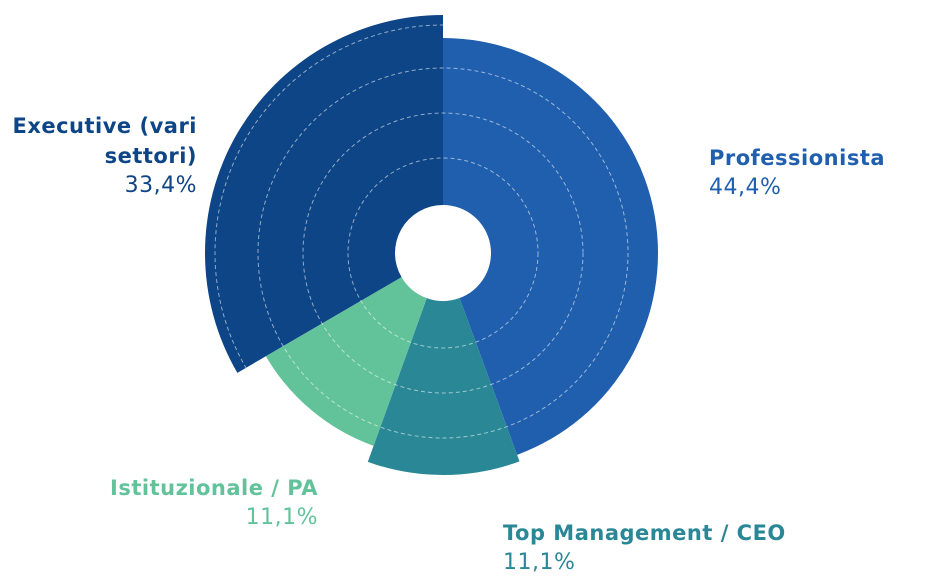 Image resolution: width=925 pixels, height=581 pixels. I want to click on value-label: 44,4%, so click(745, 187).